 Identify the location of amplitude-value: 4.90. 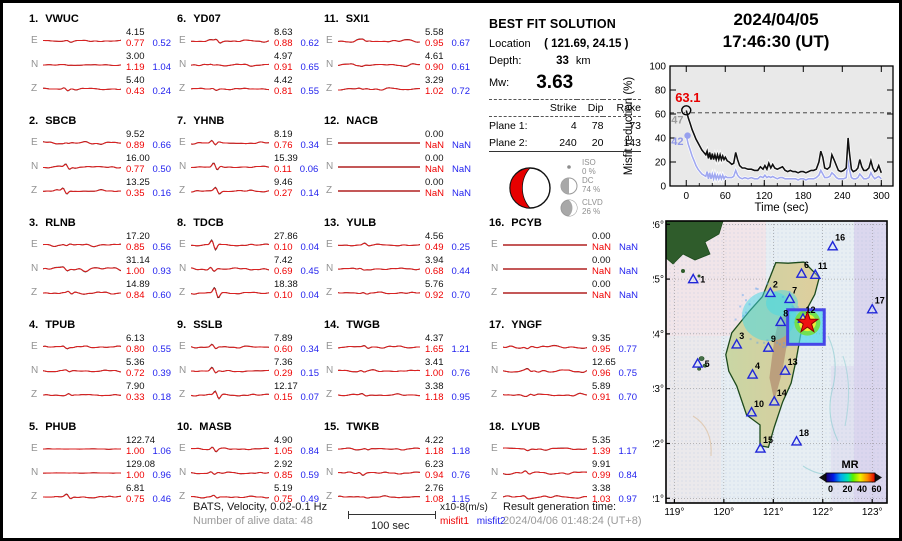
(283, 440).